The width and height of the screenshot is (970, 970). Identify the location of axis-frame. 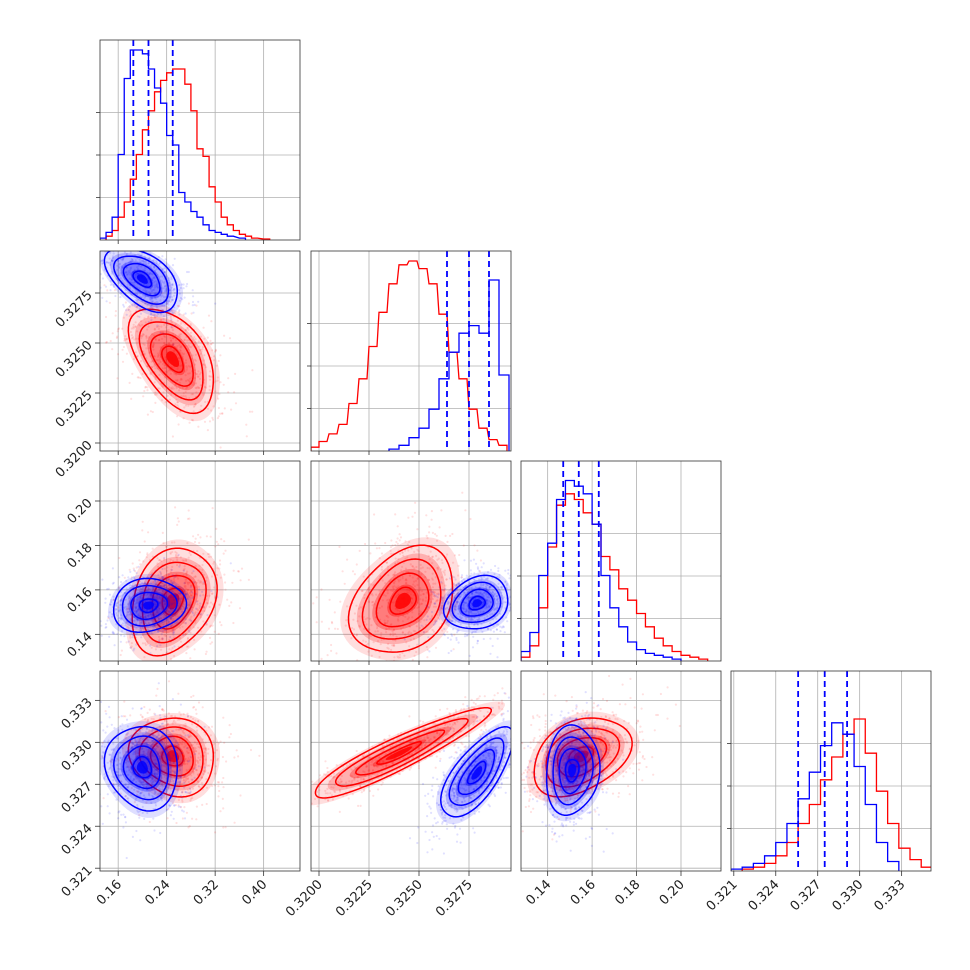
(411, 561).